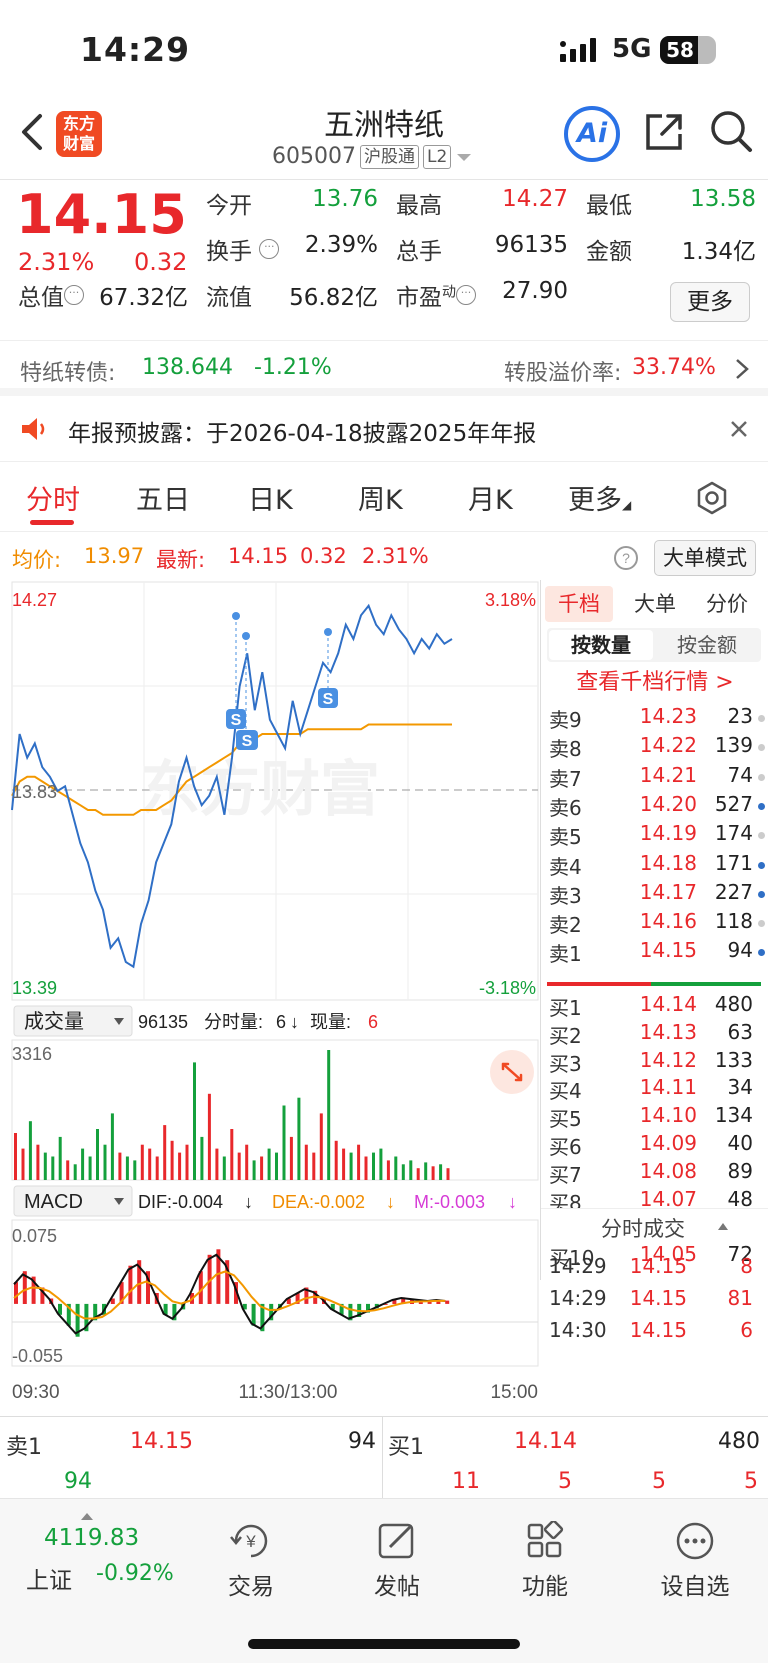 This screenshot has height=1663, width=768. Describe the element at coordinates (653, 923) in the screenshot. I see `sell-order-row: 卖2 14.16 118` at that location.